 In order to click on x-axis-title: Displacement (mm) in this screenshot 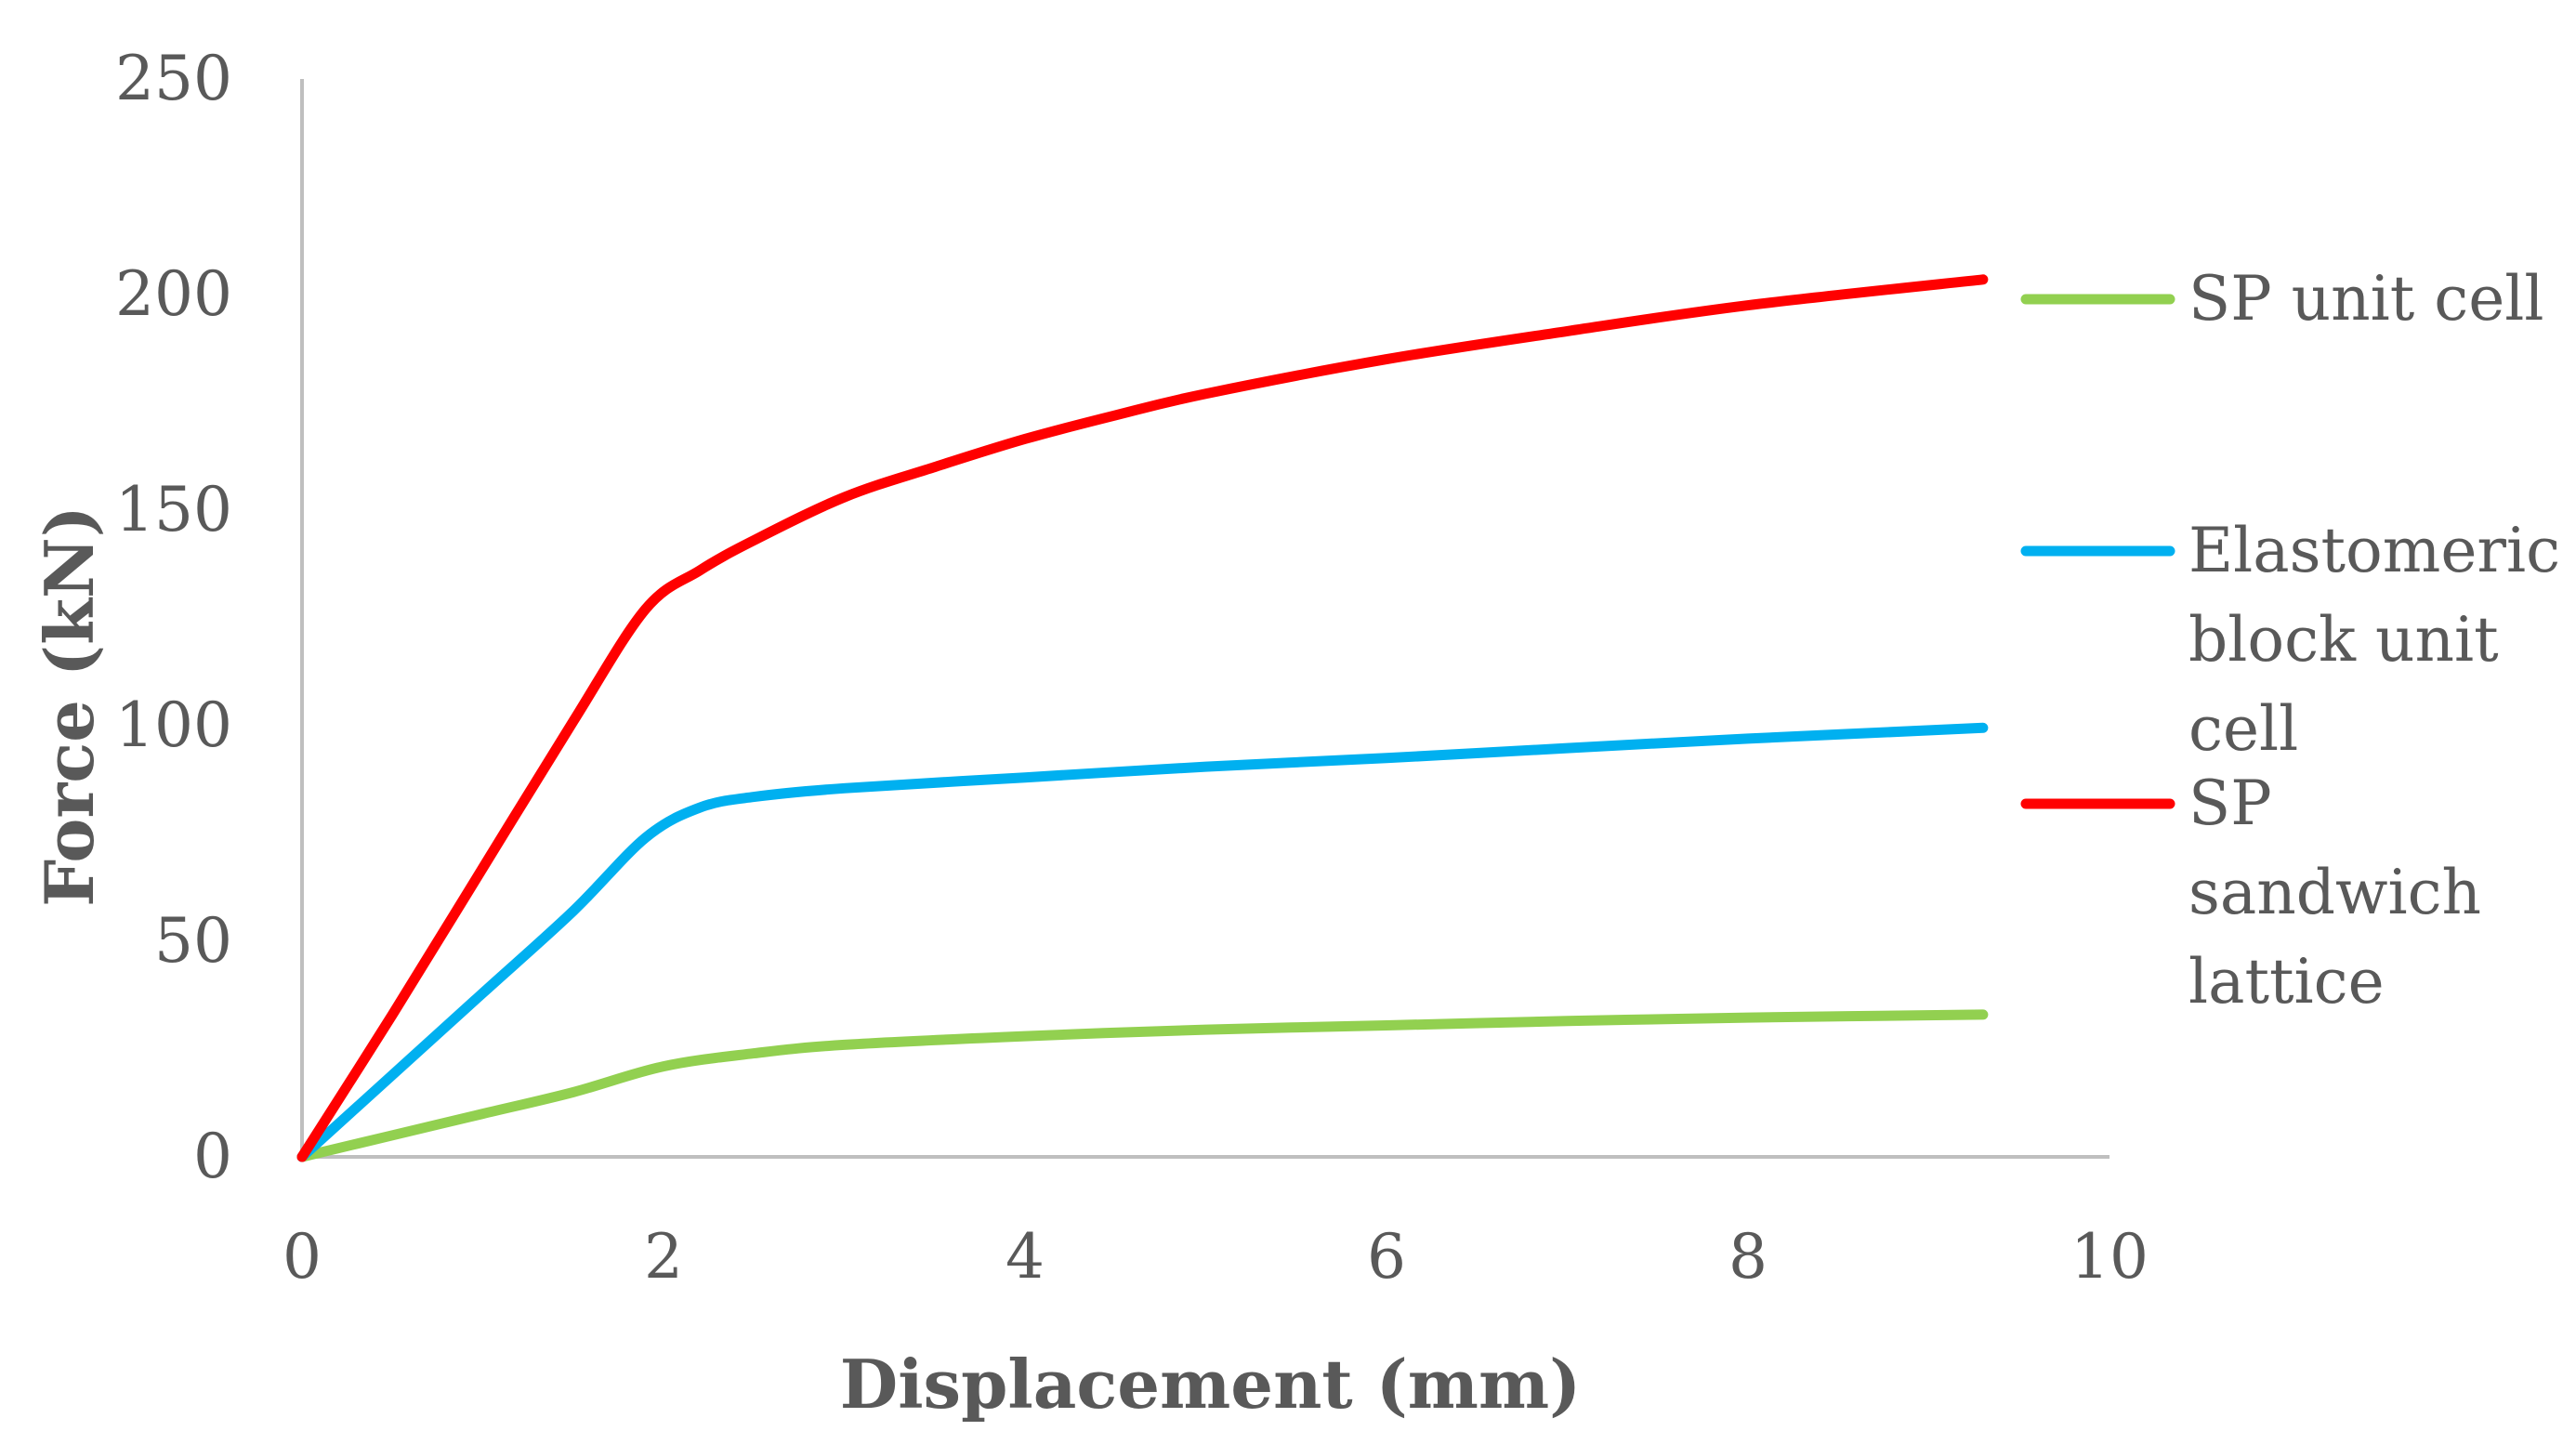, I will do `click(1210, 1384)`.